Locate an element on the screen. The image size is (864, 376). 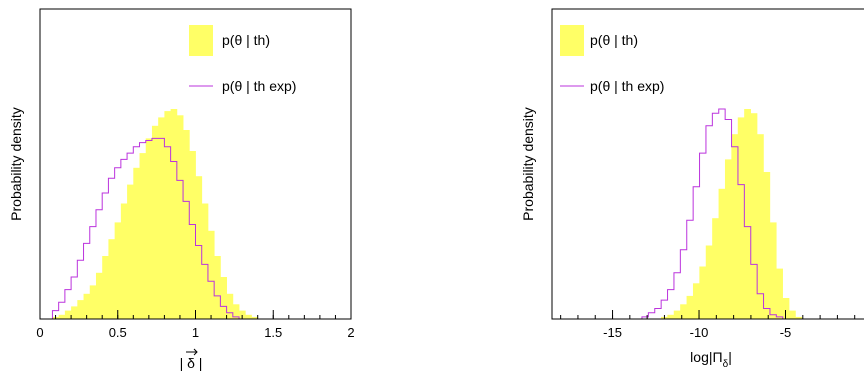
left-x-ticks is located at coordinates (195, 314).